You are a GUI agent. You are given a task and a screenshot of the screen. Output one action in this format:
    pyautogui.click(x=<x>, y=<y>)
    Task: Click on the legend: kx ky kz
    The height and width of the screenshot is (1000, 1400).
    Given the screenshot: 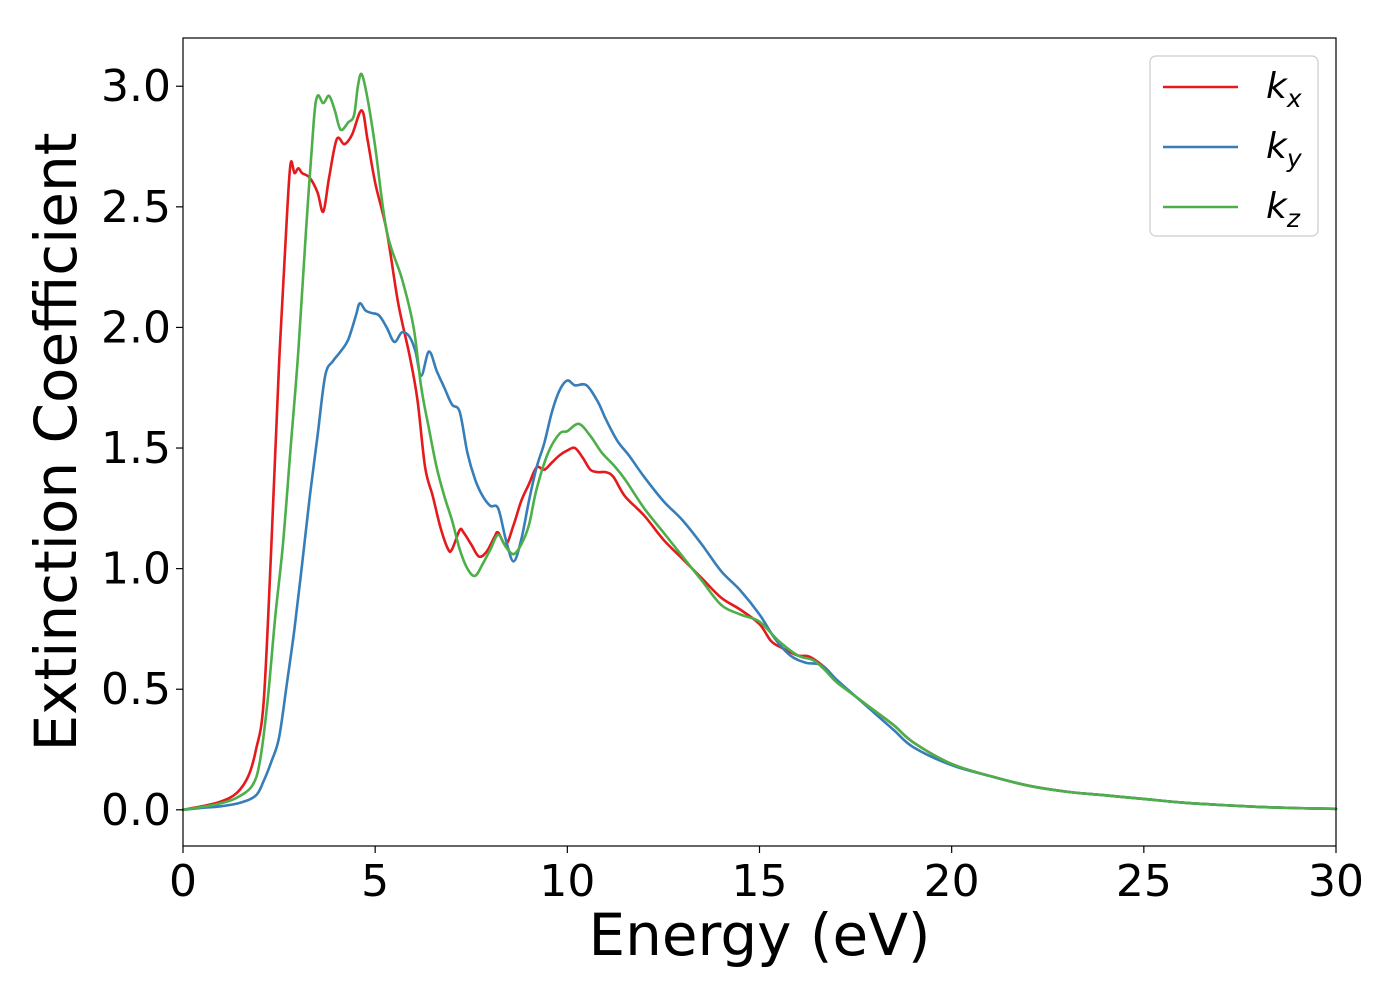 What is the action you would take?
    pyautogui.click(x=1234, y=146)
    